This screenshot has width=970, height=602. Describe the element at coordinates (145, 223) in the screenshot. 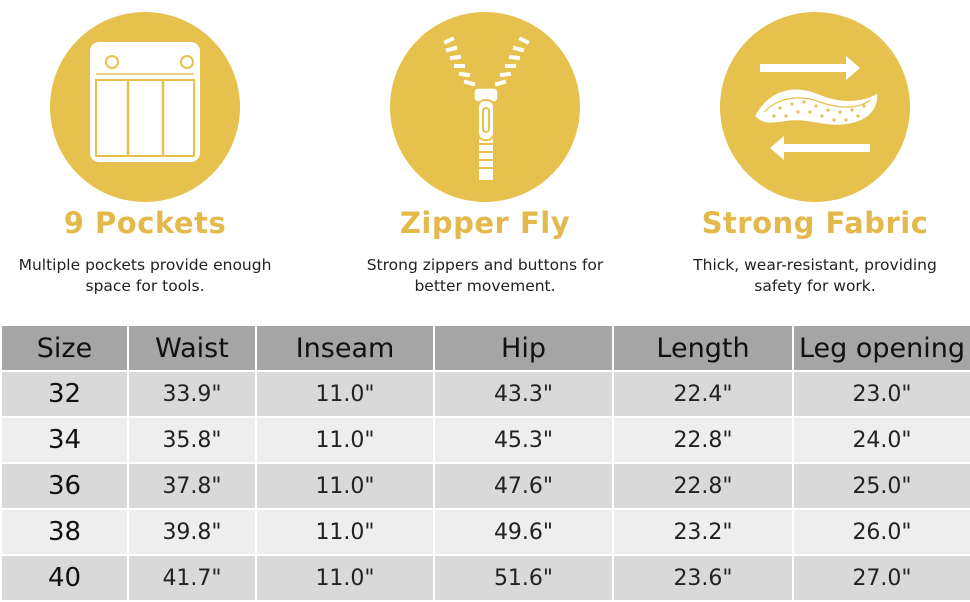

I see `feature-title: 9 Pockets` at that location.